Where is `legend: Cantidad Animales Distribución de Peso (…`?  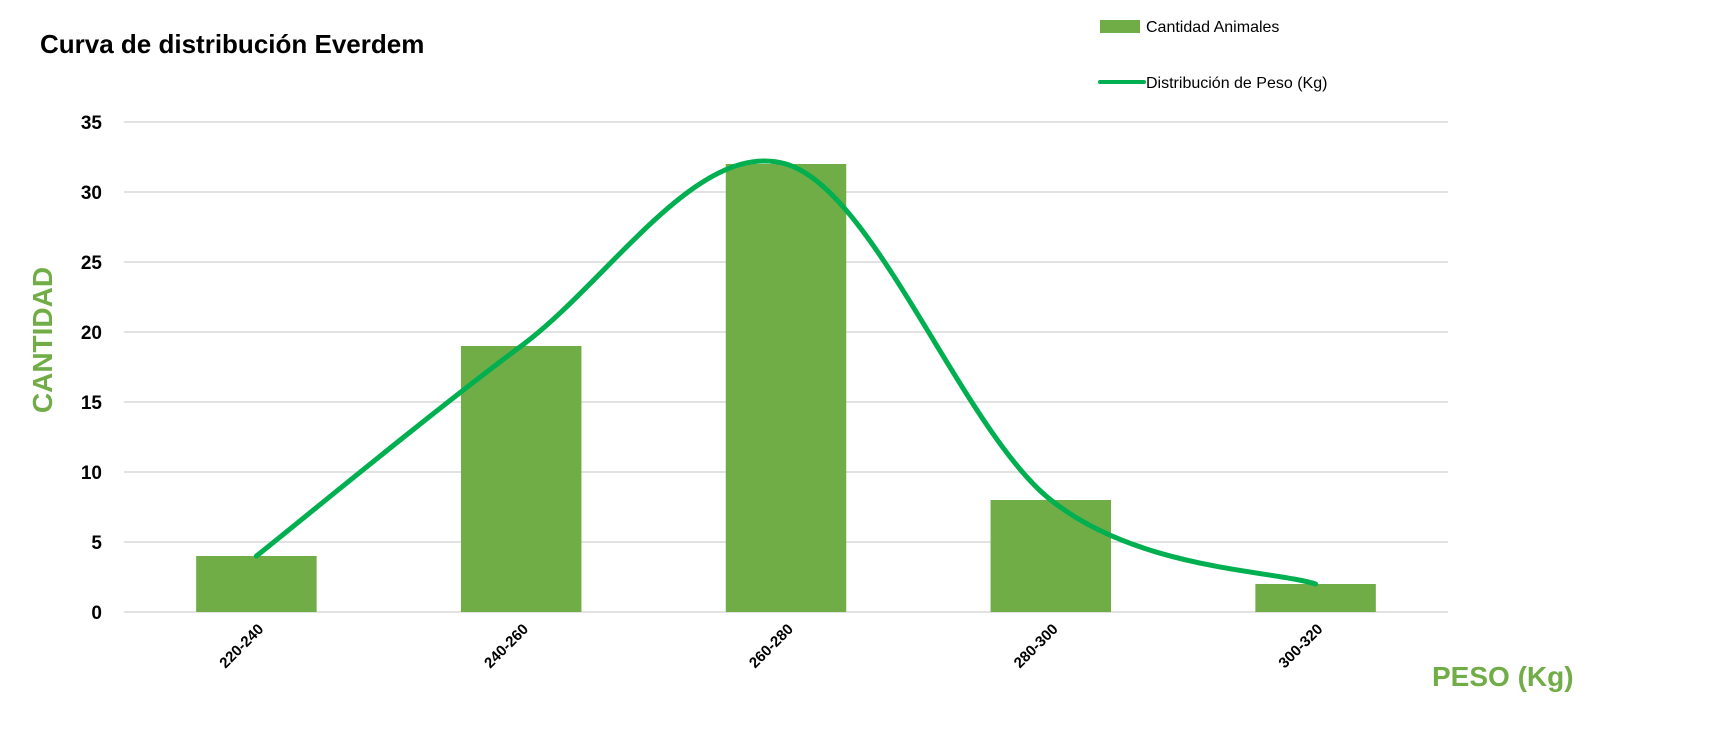 legend: Cantidad Animales Distribución de Peso (… is located at coordinates (1212, 55).